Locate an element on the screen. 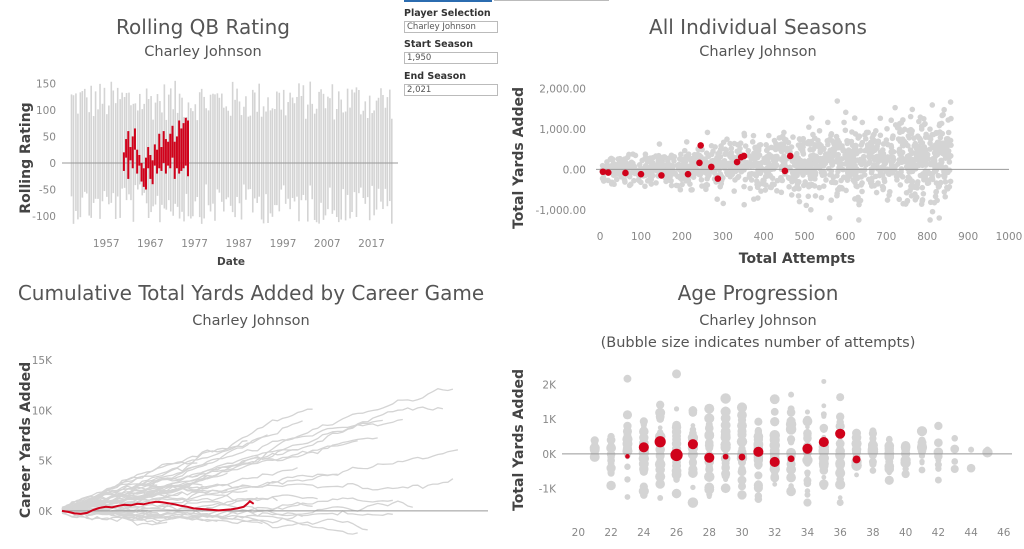  seasons-x-tick-label: 200 is located at coordinates (682, 237).